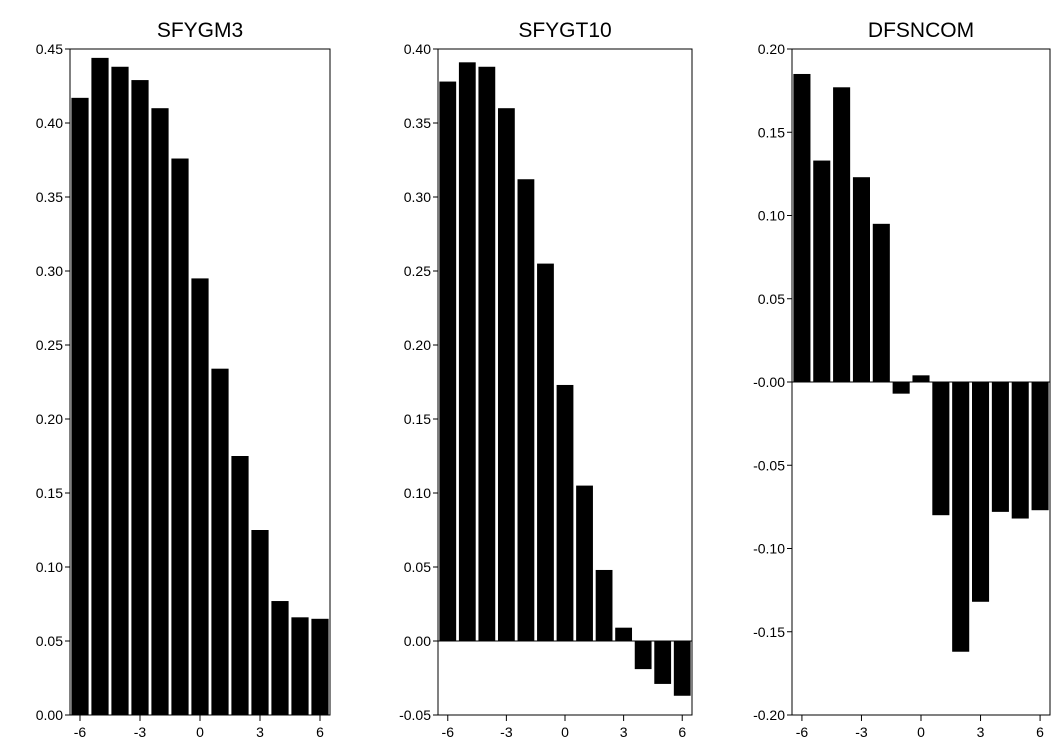  What do you see at coordinates (769, 632) in the screenshot?
I see `y-tick-label: -0.15` at bounding box center [769, 632].